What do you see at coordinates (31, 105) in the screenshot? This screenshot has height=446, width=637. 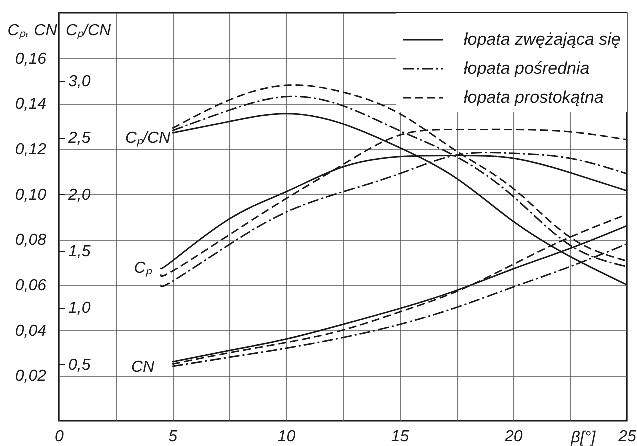 I see `y-tick-label: 0,14` at bounding box center [31, 105].